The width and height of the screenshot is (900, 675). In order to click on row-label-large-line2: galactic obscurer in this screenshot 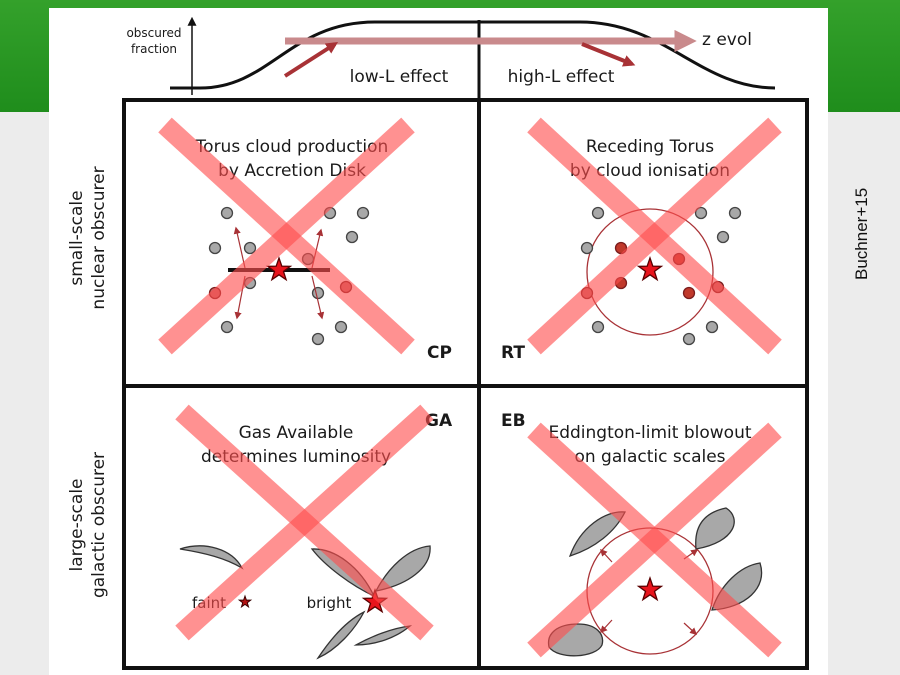, I will do `click(99, 525)`.